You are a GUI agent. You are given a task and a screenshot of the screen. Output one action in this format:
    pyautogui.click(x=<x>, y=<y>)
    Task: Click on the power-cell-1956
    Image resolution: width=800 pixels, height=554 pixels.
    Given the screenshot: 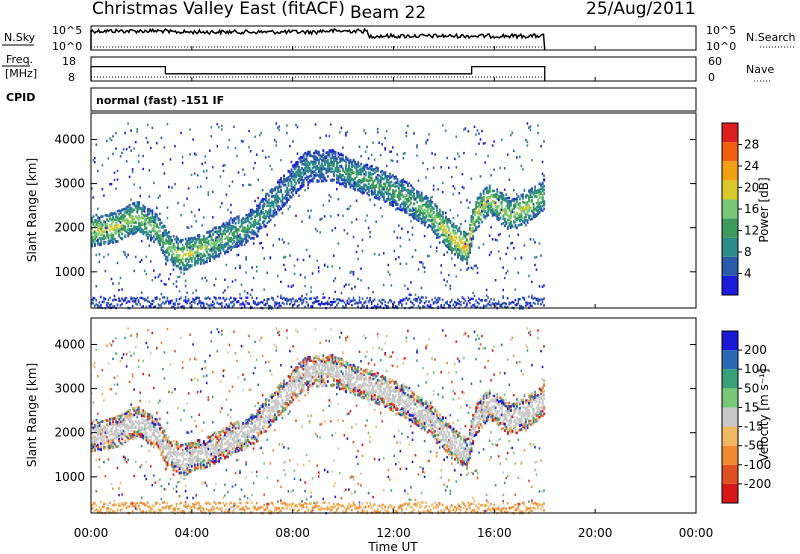 What is the action you would take?
    pyautogui.click(x=265, y=197)
    